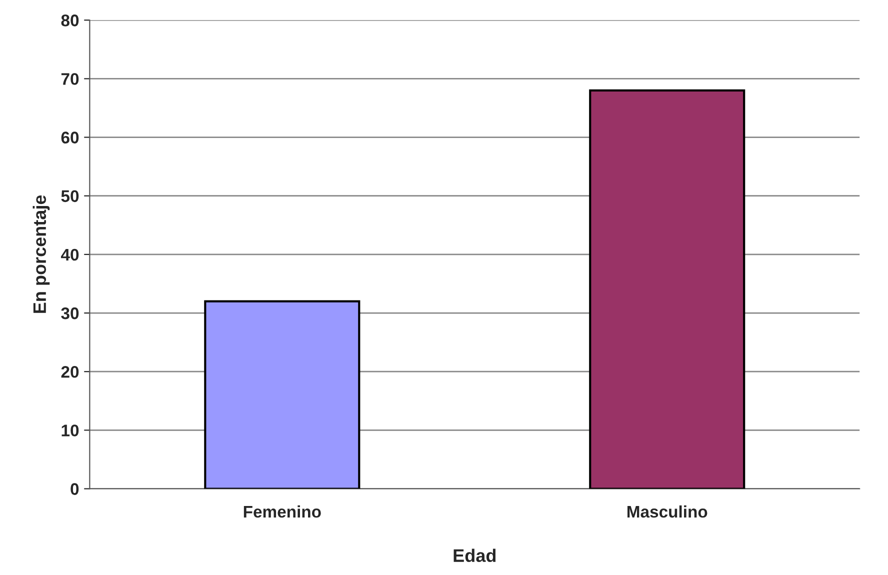 The width and height of the screenshot is (888, 575). Describe the element at coordinates (70, 79) in the screenshot. I see `y-tick-label: 70` at that location.